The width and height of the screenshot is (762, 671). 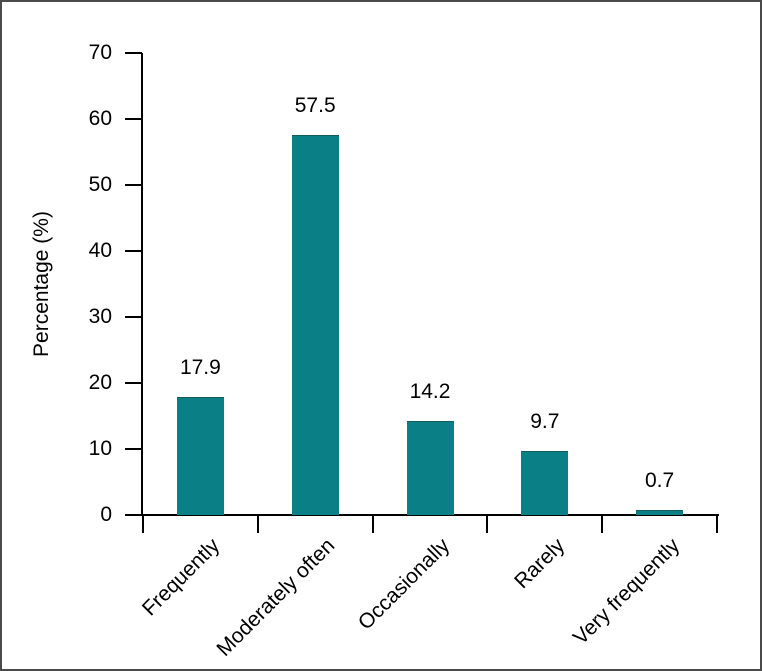 What do you see at coordinates (430, 515) in the screenshot?
I see `x-axis-line` at bounding box center [430, 515].